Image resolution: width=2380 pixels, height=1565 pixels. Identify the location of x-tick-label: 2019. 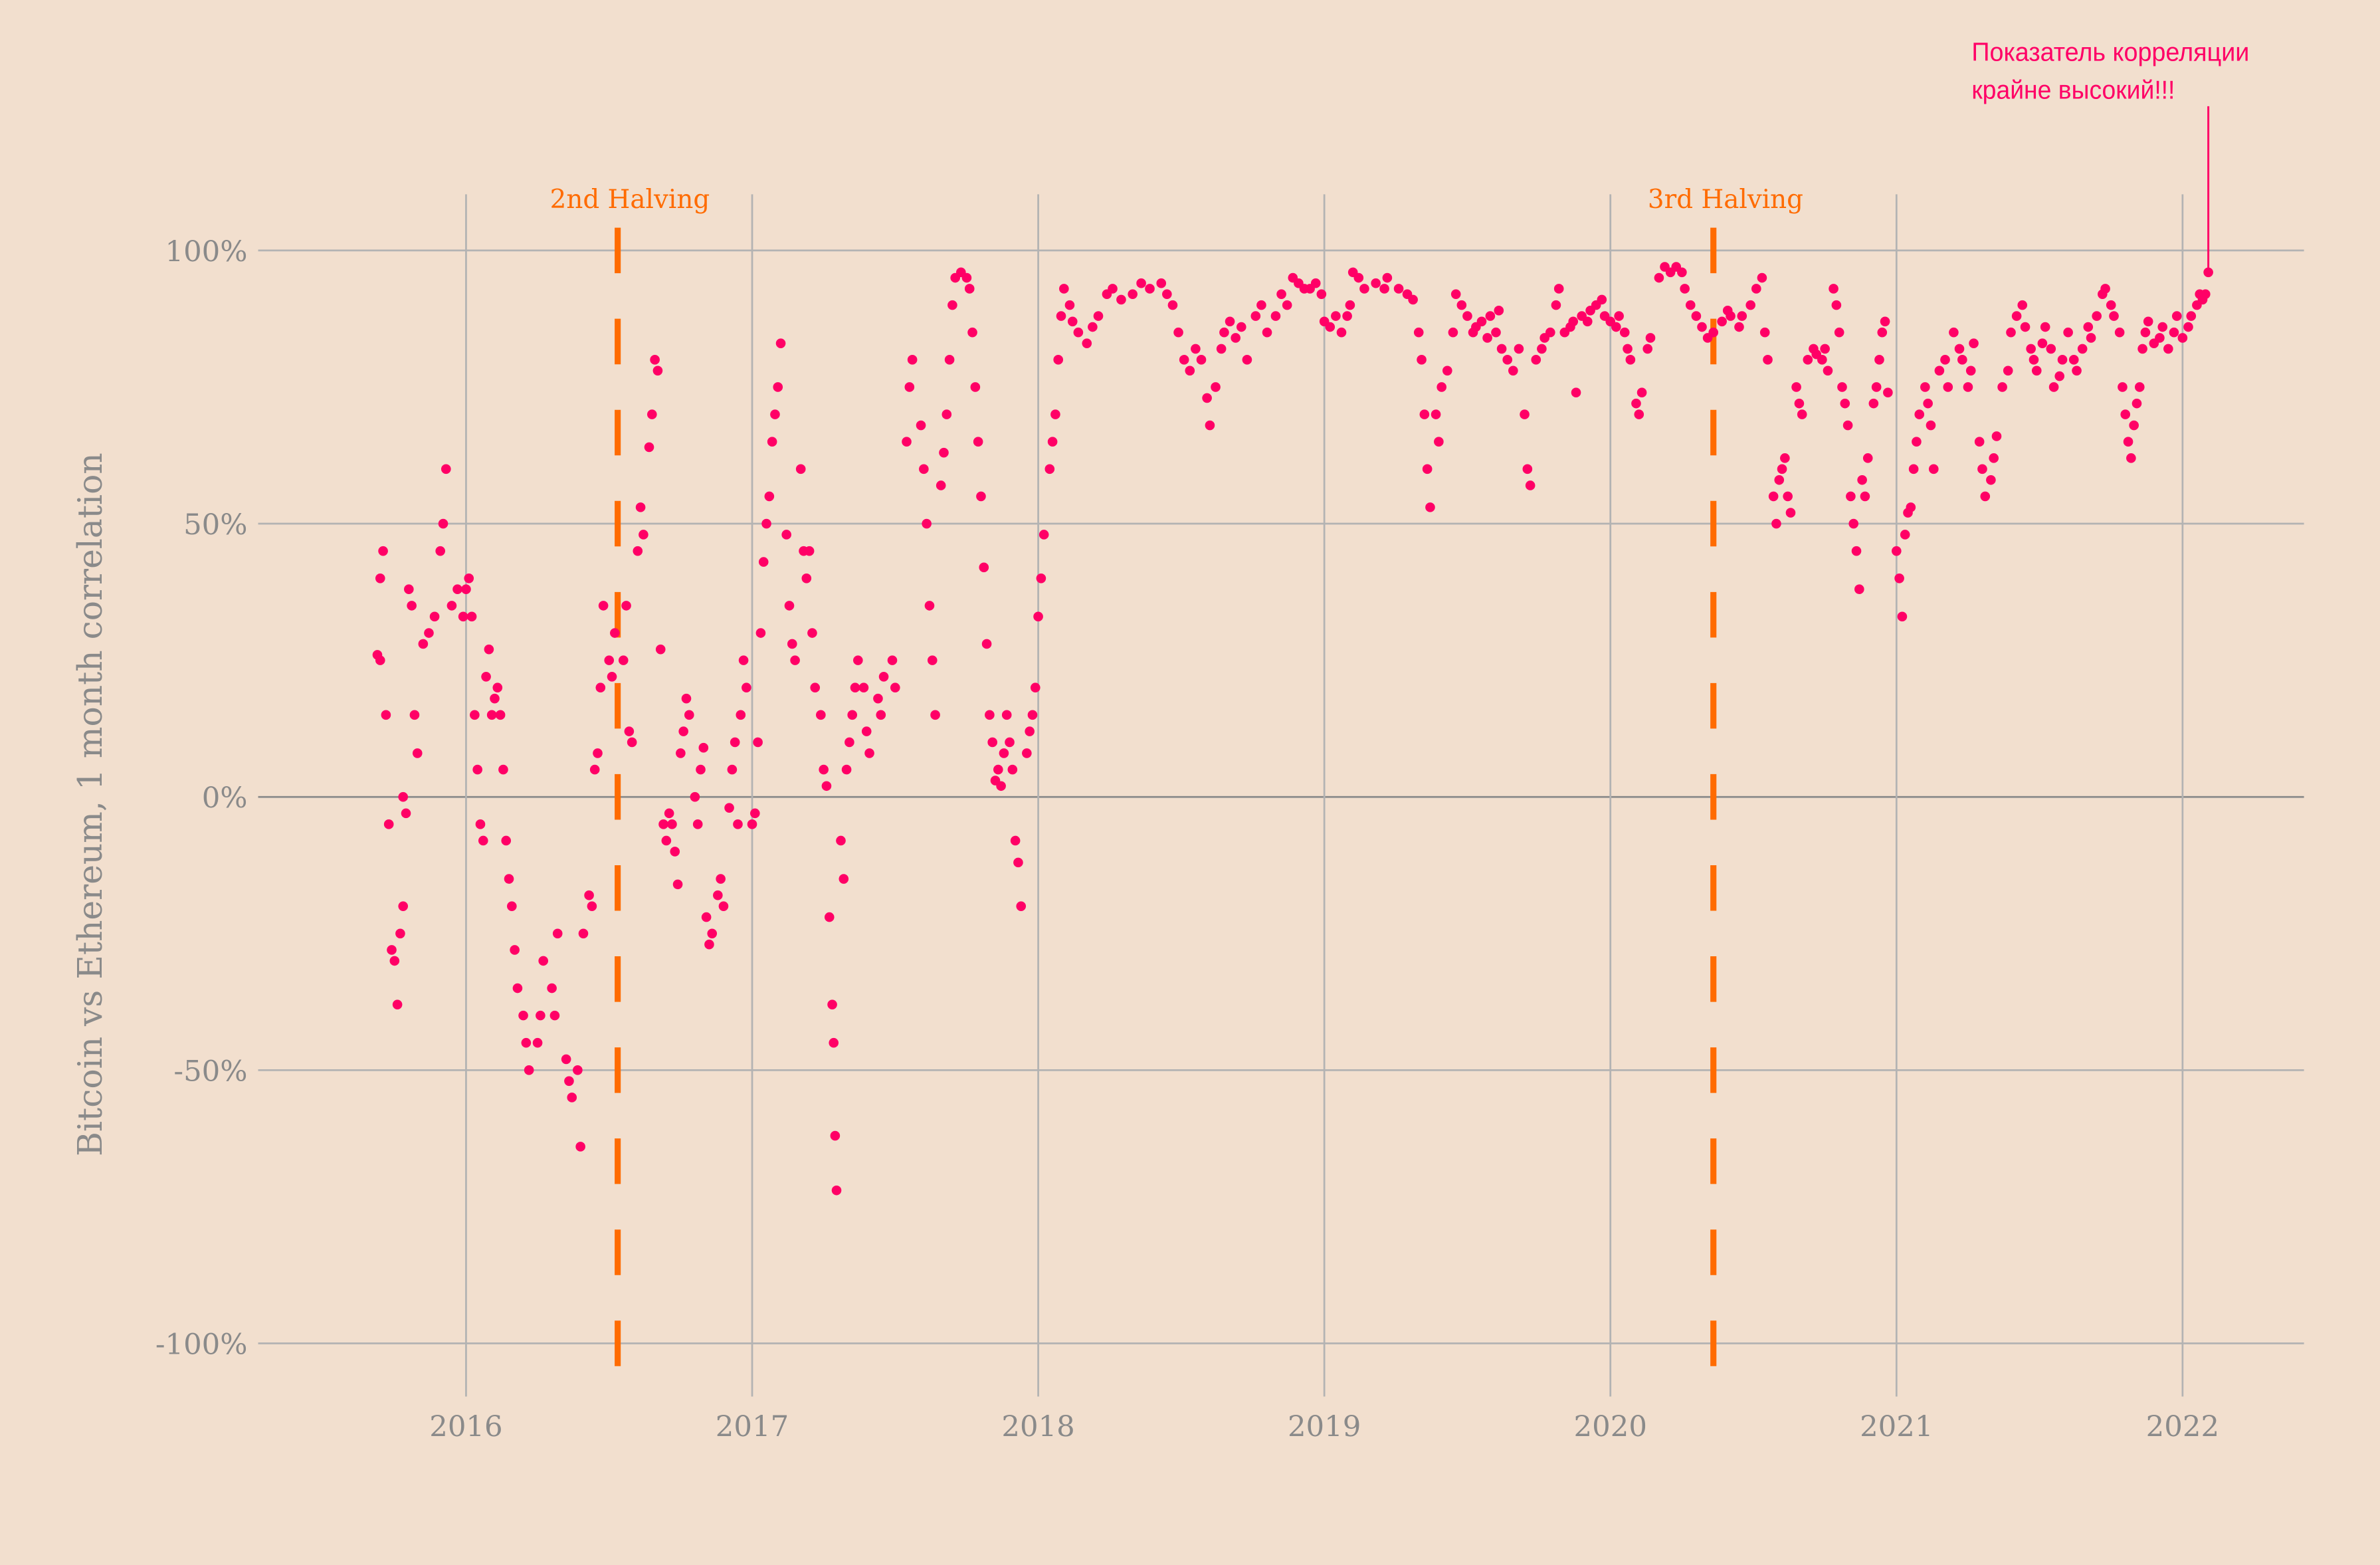
(1324, 1426).